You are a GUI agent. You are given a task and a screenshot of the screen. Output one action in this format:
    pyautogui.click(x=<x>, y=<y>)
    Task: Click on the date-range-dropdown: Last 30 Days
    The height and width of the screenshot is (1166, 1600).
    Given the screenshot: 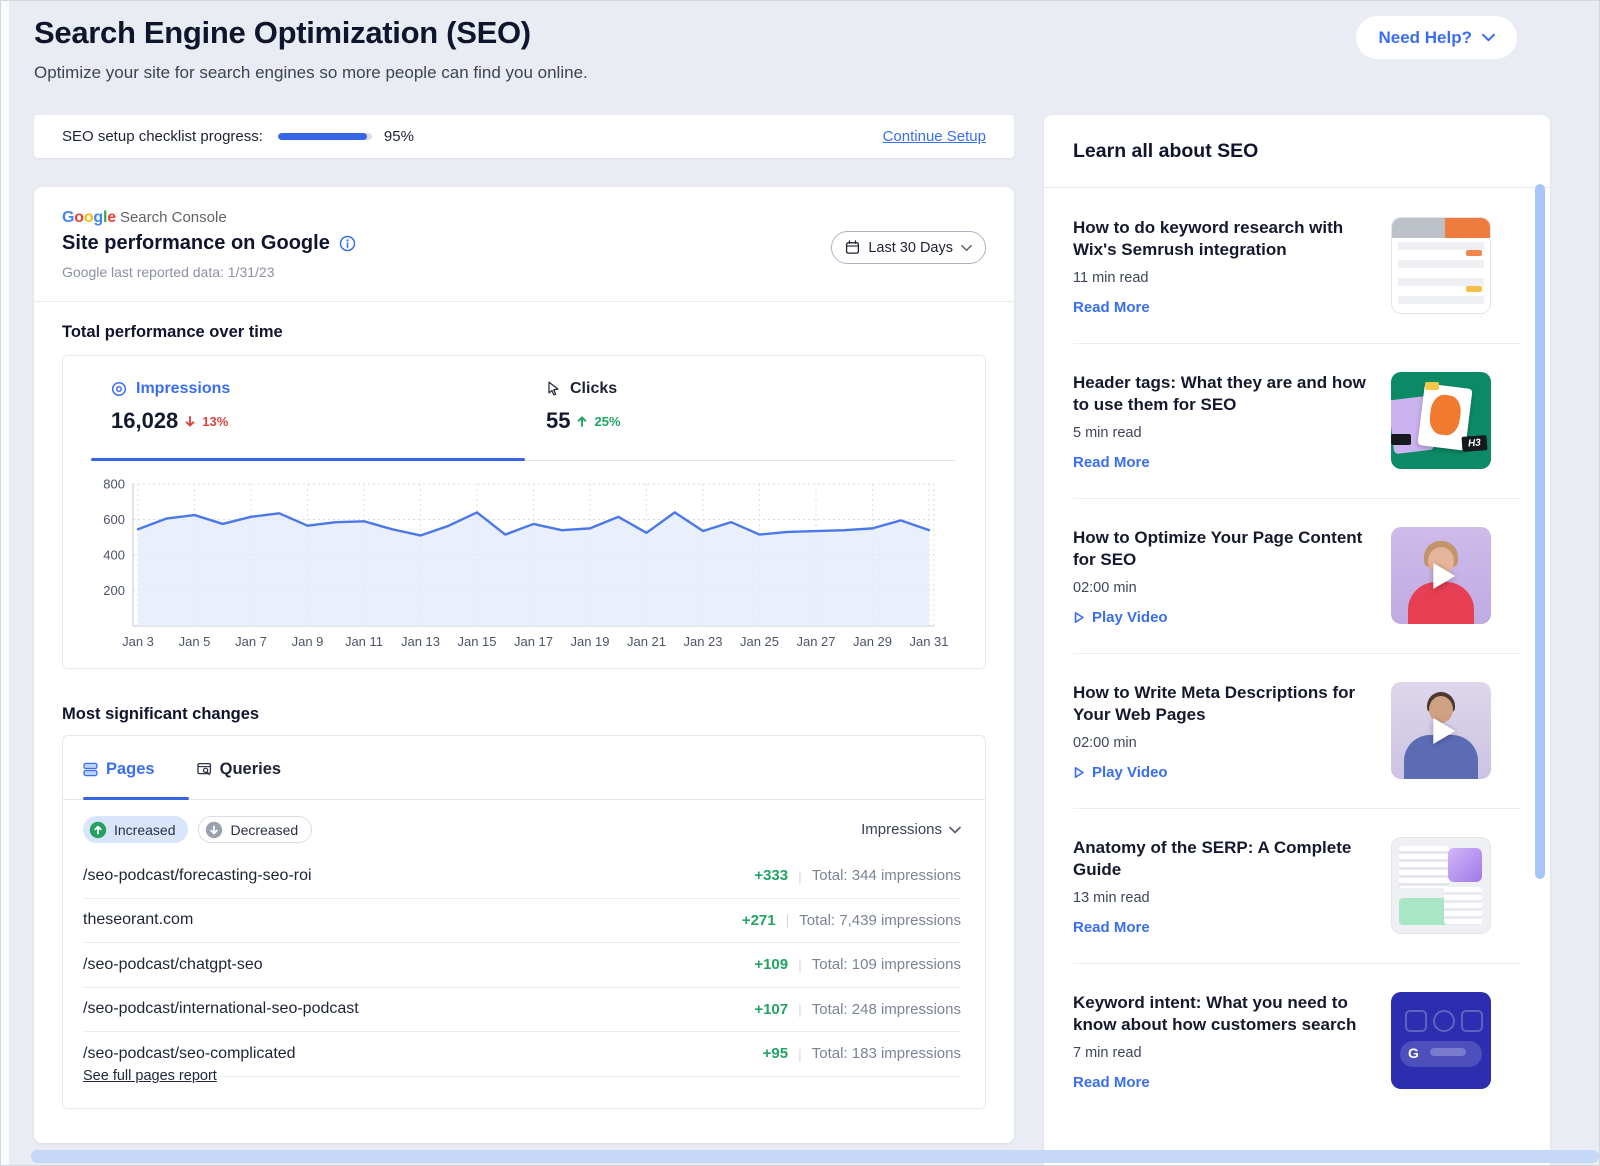 What is the action you would take?
    pyautogui.click(x=908, y=247)
    